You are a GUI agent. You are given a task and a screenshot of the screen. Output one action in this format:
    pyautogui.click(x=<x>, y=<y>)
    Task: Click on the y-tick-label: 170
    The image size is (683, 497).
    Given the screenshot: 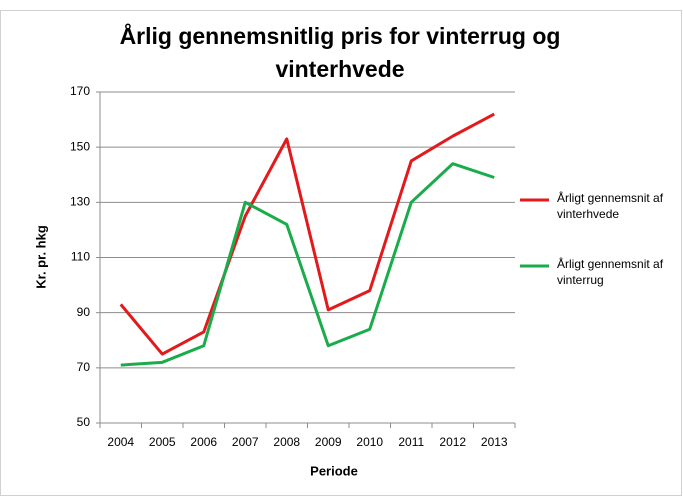 What is the action you would take?
    pyautogui.click(x=80, y=91)
    